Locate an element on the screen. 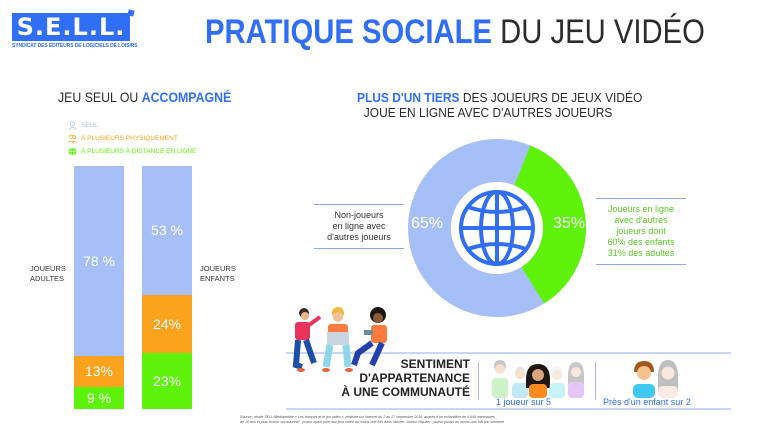 This screenshot has width=767, height=431. legend-item-en-ligne: À PLUSIEURS À DISTANCE EN LIGNE is located at coordinates (132, 151).